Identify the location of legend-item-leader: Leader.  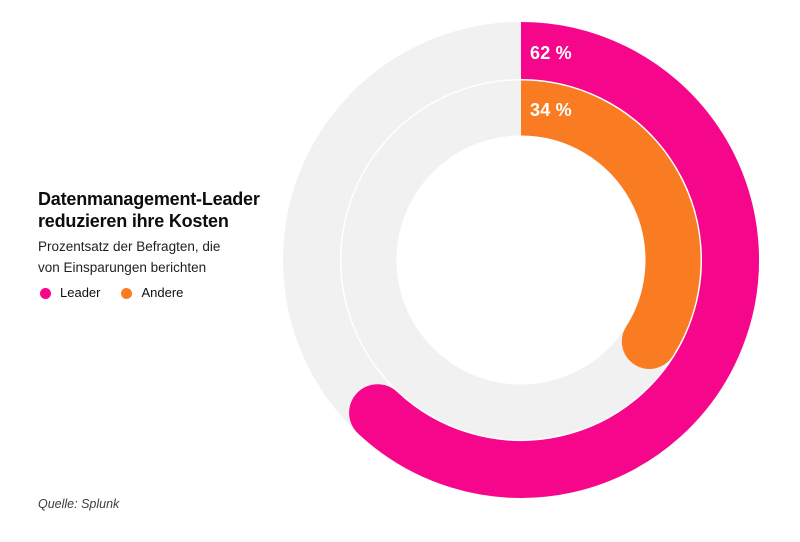
(70, 293).